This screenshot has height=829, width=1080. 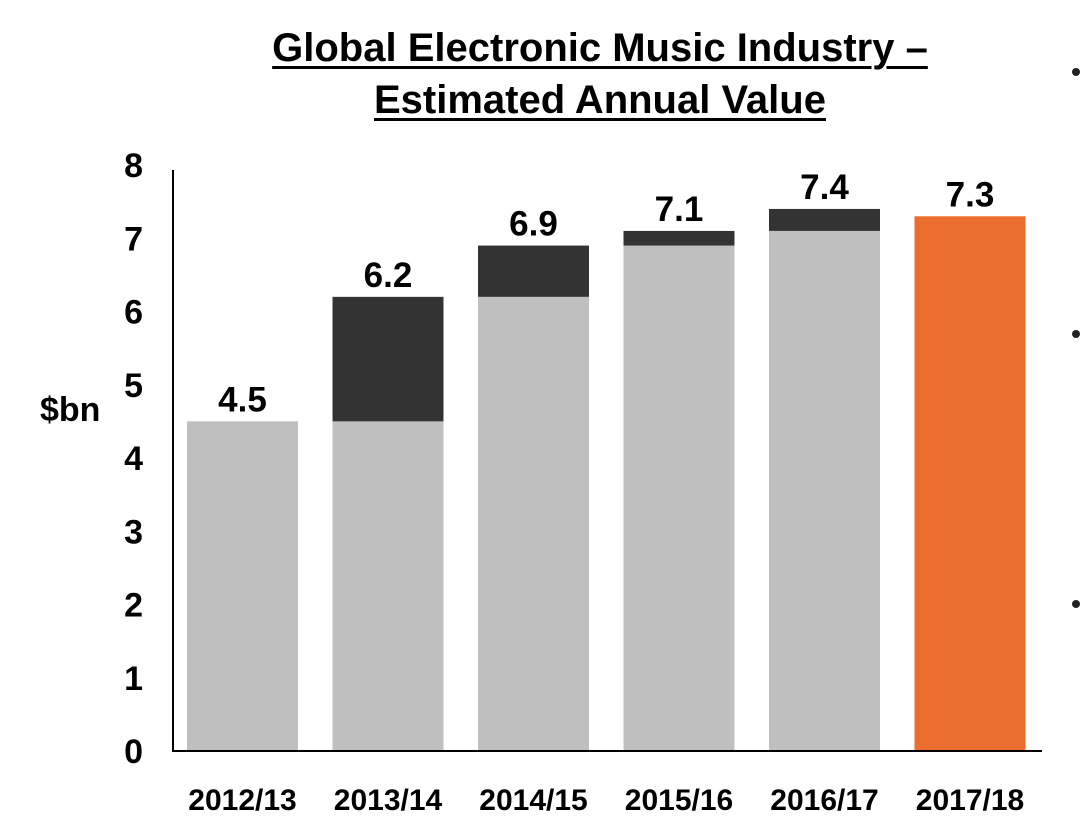 What do you see at coordinates (133, 166) in the screenshot?
I see `y-tick-label: 8` at bounding box center [133, 166].